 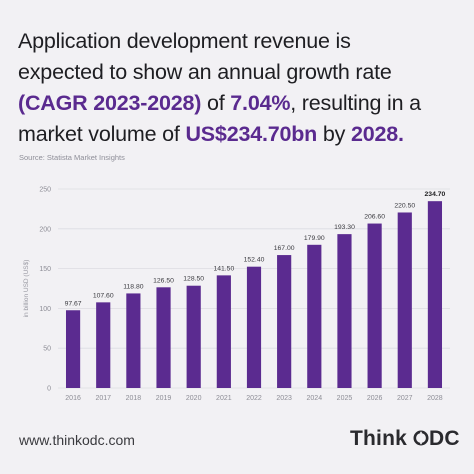 I want to click on x-tick-label: 2020, so click(x=194, y=398).